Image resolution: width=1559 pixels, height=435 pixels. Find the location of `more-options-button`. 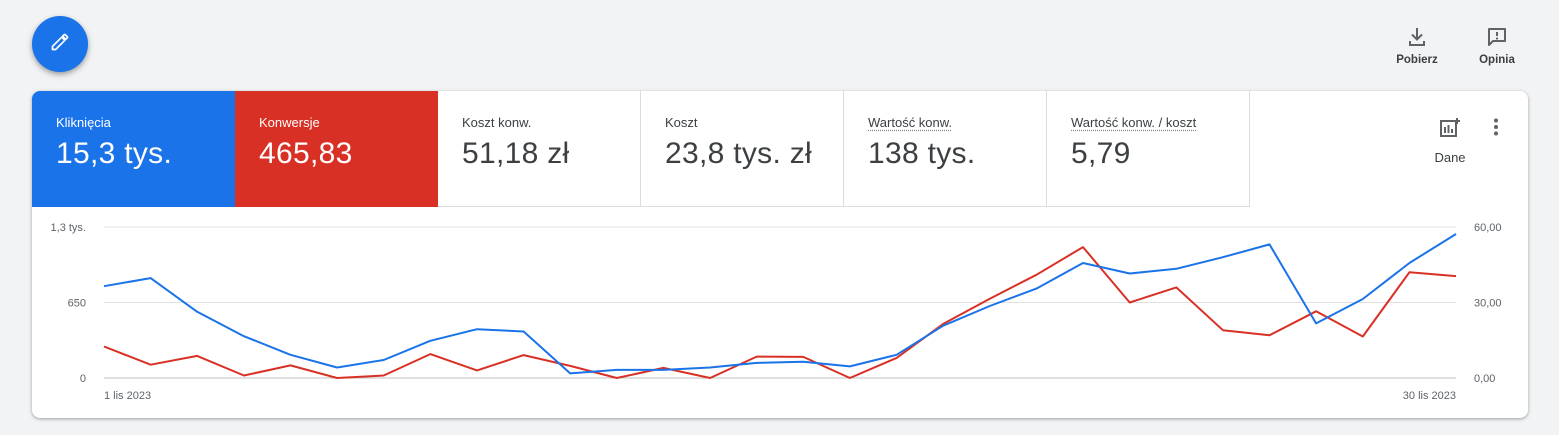

more-options-button is located at coordinates (1496, 129).